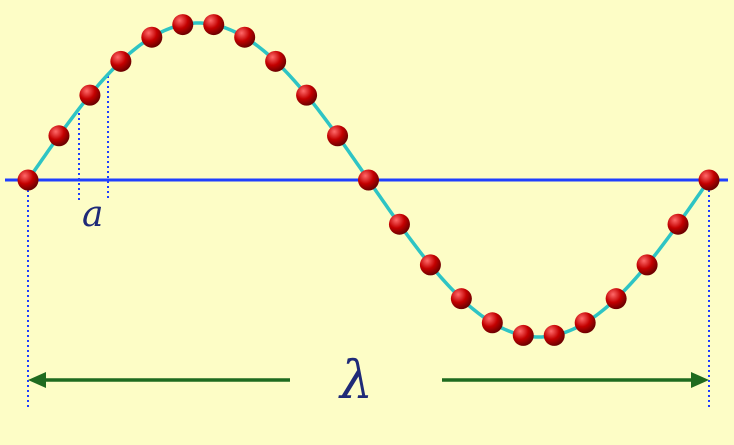  I want to click on lattice-constant-label: a, so click(92, 214).